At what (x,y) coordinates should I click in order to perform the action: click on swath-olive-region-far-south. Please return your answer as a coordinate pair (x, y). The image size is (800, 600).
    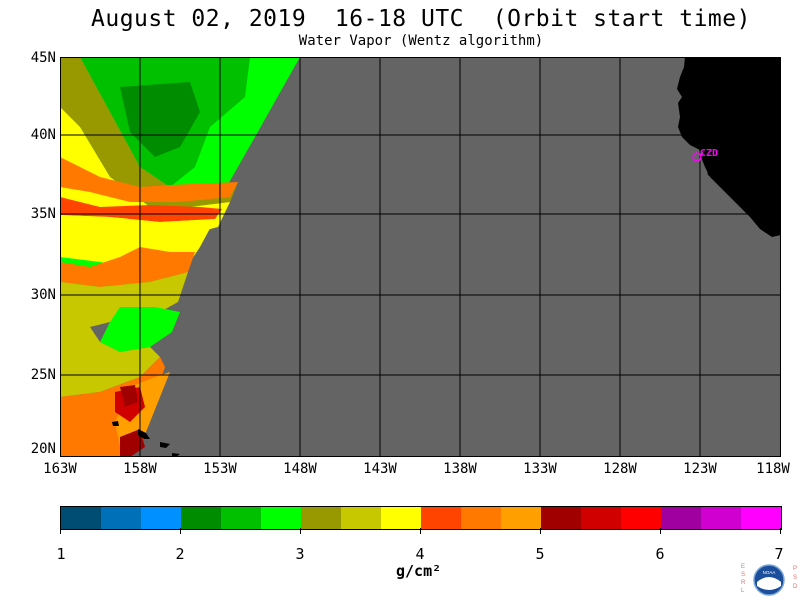
    Looking at the image, I should click on (110, 362).